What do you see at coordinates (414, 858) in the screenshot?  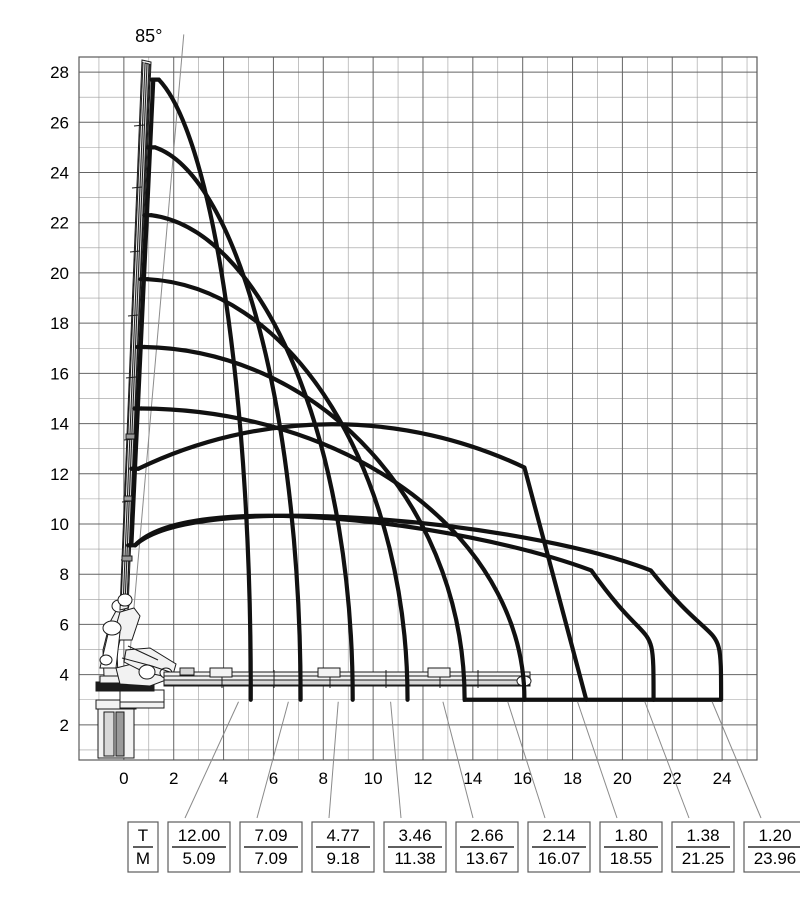 I see `legend-entry-metres: 11.38` at bounding box center [414, 858].